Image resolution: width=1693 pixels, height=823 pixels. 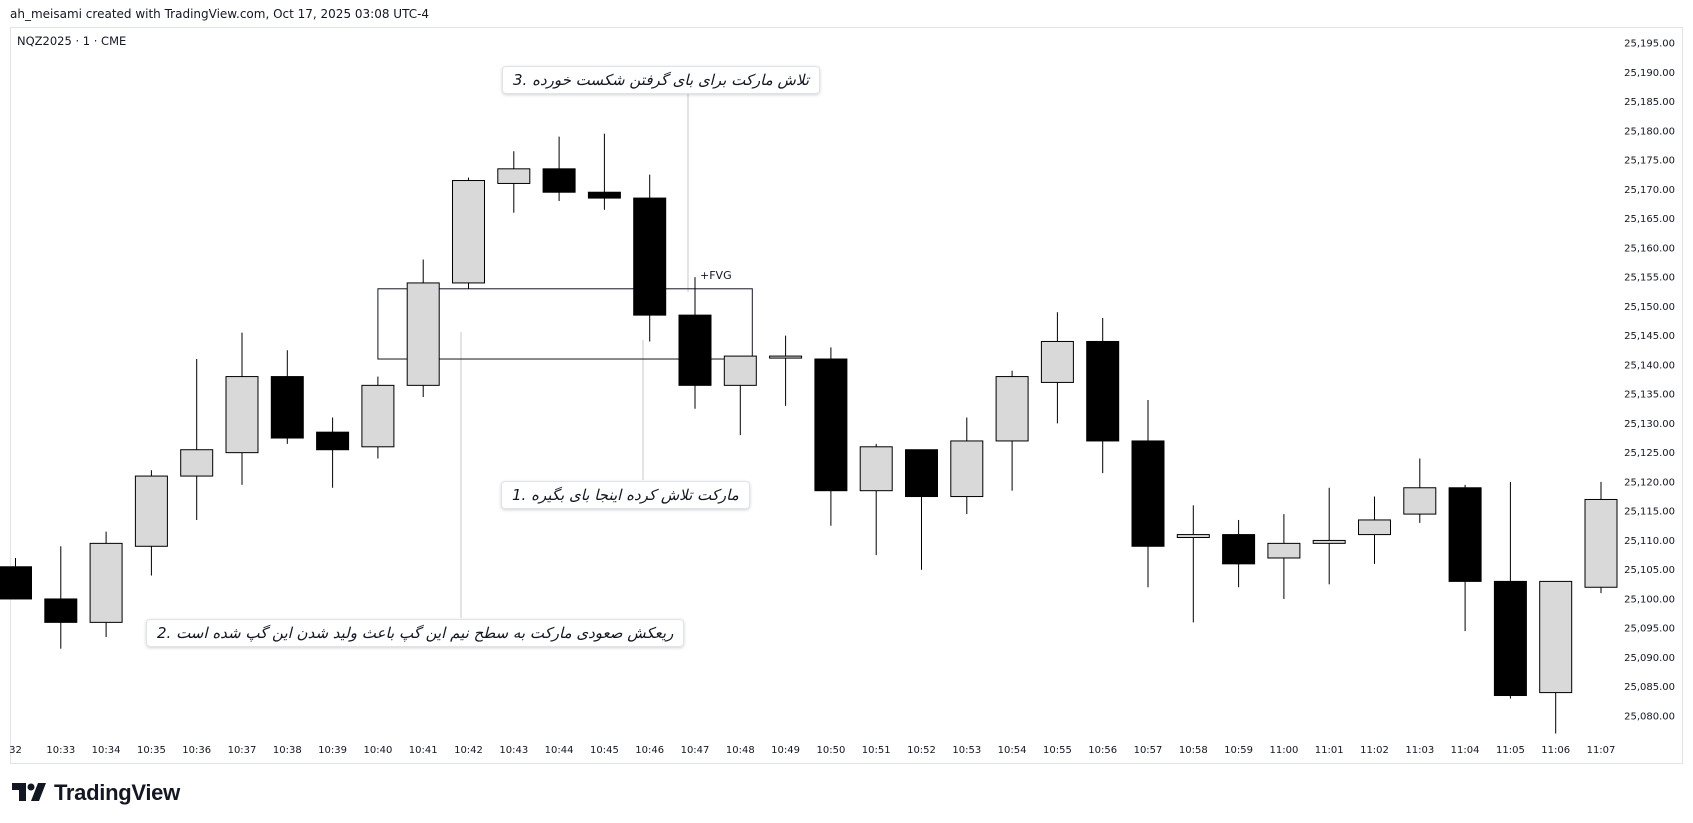 I want to click on price-tick-label: 25,165.00, so click(x=1649, y=219).